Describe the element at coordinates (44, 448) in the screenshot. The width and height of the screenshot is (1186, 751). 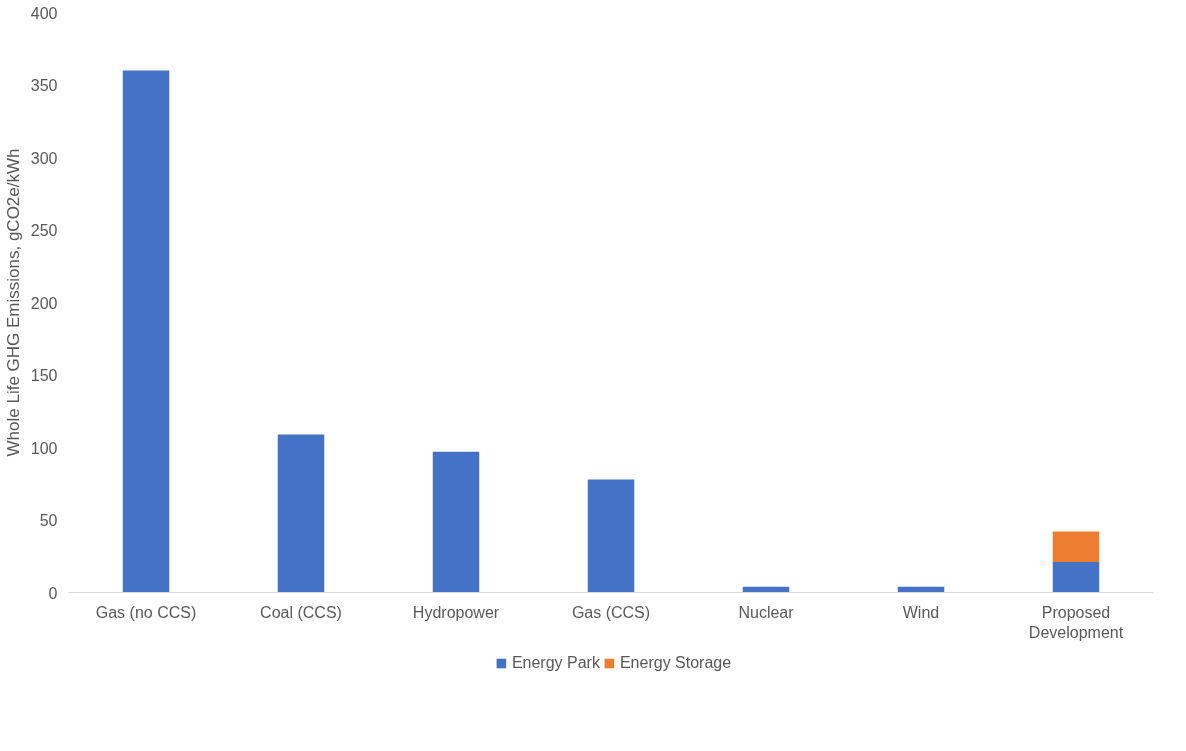
I see `y-tick-label: 100` at that location.